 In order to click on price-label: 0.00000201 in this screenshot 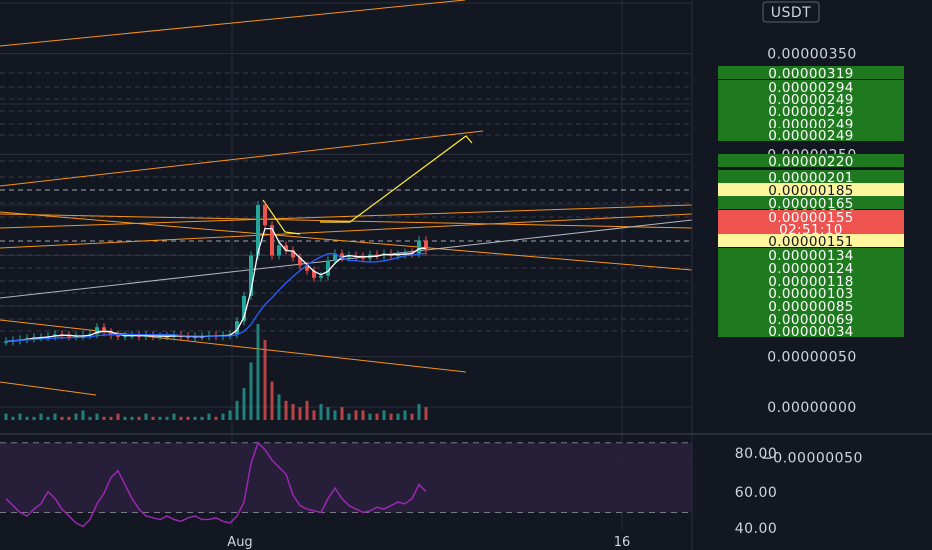, I will do `click(811, 178)`.